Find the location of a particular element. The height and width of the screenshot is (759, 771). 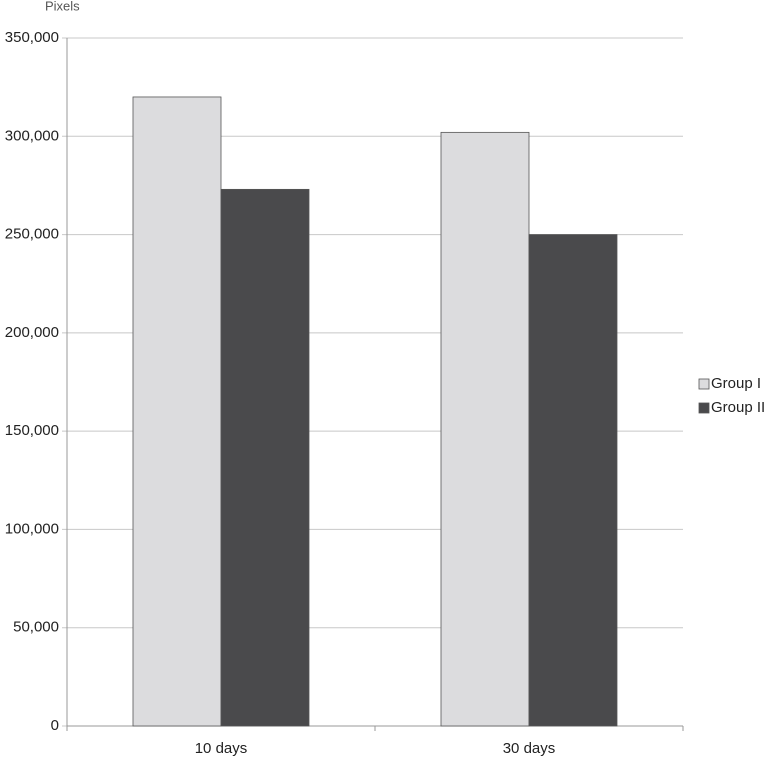

y-tick-label: 250,000 is located at coordinates (32, 234).